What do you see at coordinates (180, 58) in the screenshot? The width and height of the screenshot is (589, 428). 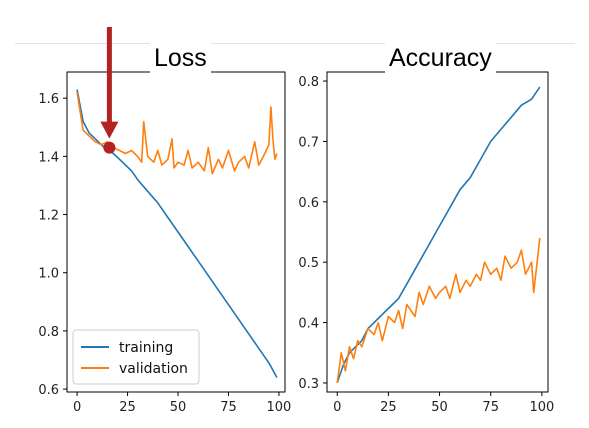 I see `loss-title: Loss` at bounding box center [180, 58].